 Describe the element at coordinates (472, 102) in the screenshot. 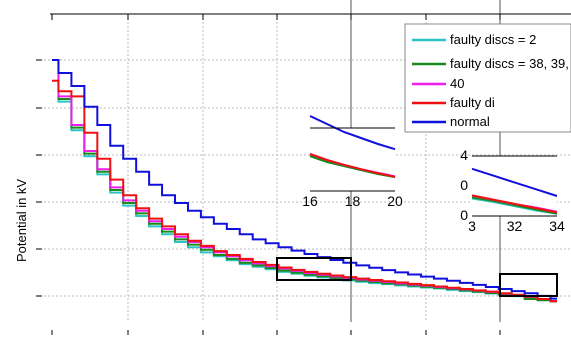

I see `legend-label-3: faulty di` at that location.